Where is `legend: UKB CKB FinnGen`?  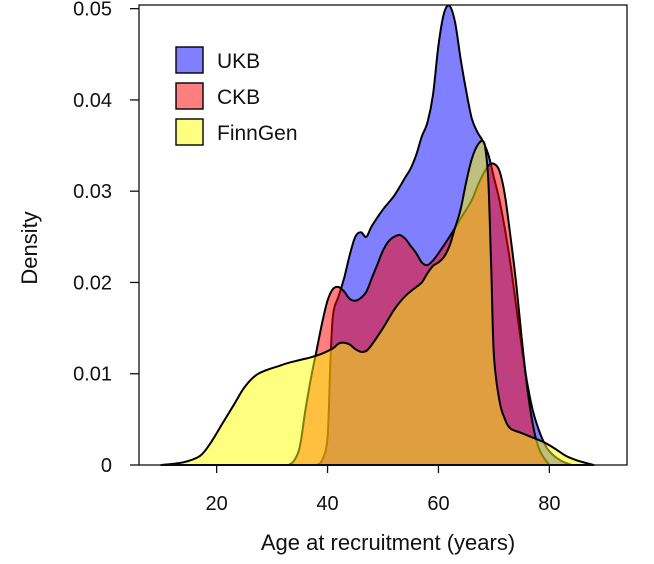
legend: UKB CKB FinnGen is located at coordinates (236, 96).